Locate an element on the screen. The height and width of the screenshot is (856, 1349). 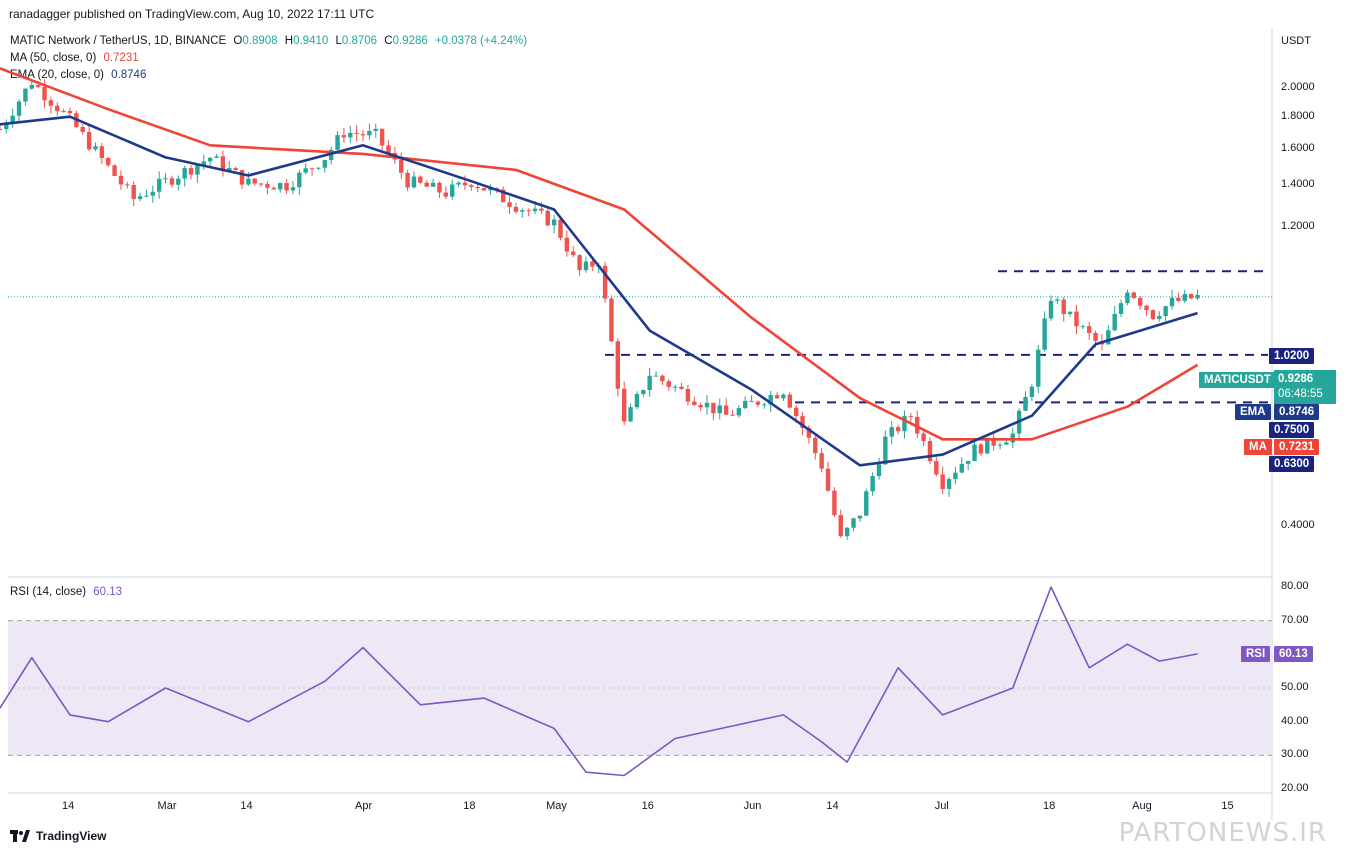
ma-legend-value: 0.7231 is located at coordinates (121, 58).